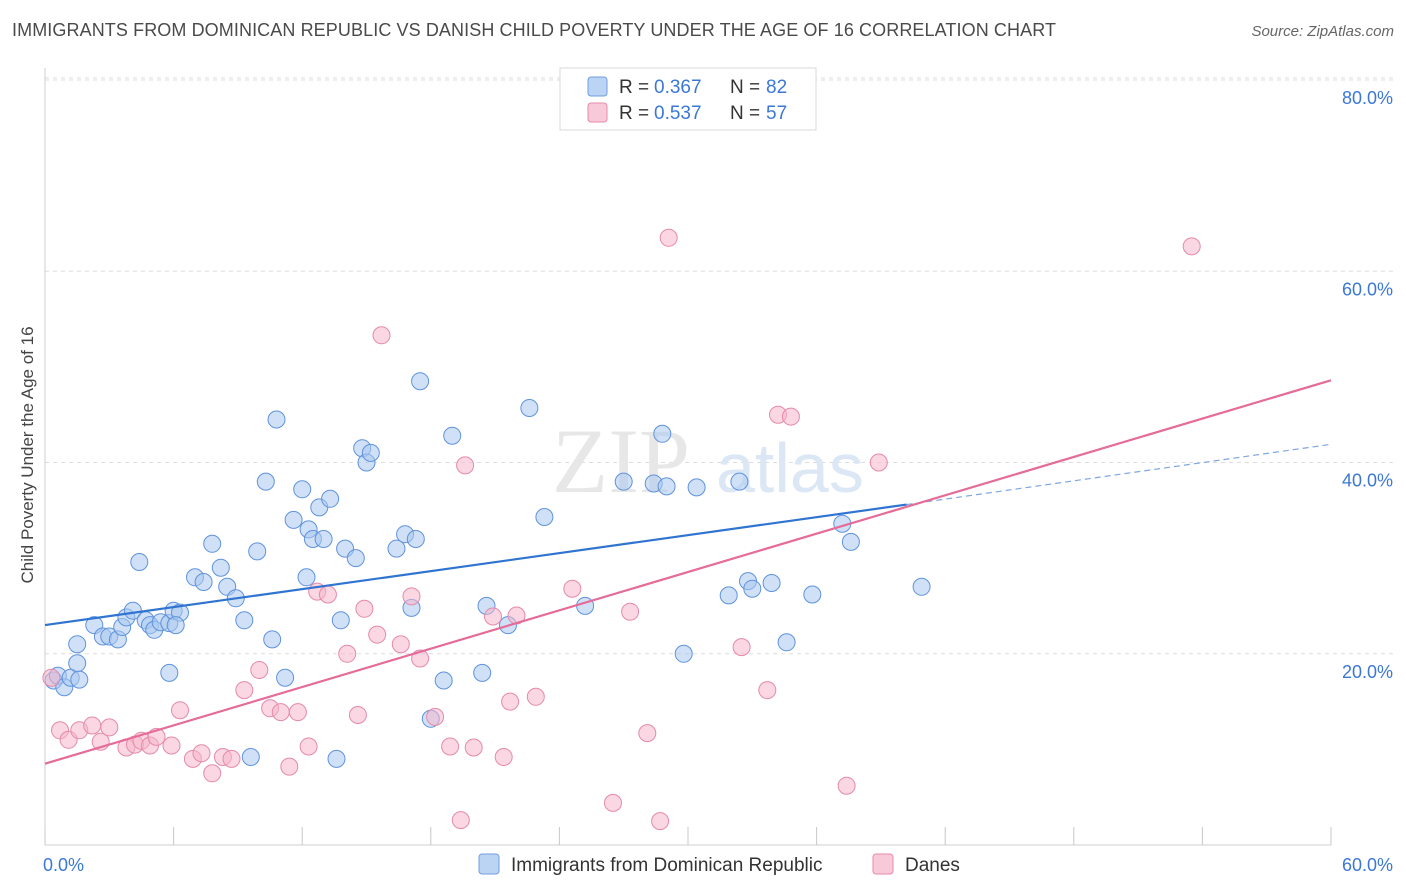  I want to click on watermark-atlas: atlas, so click(790, 468).